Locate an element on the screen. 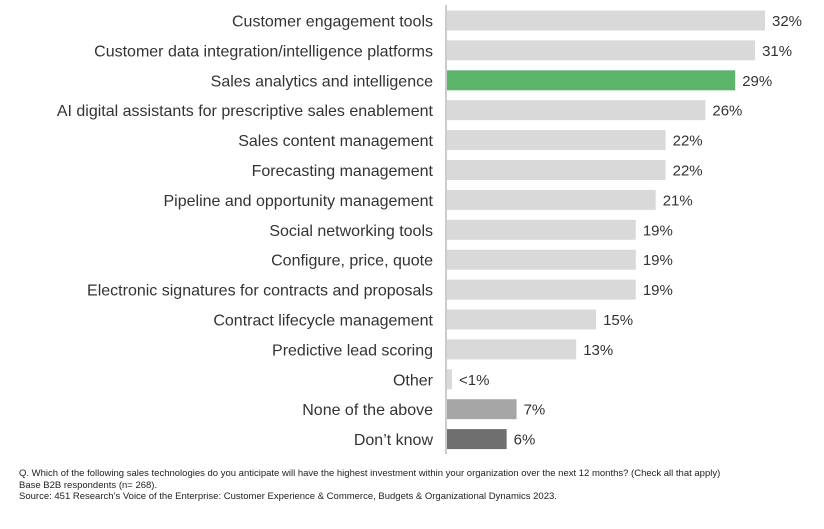 This screenshot has height=529, width=824. value-label: 15% is located at coordinates (618, 320).